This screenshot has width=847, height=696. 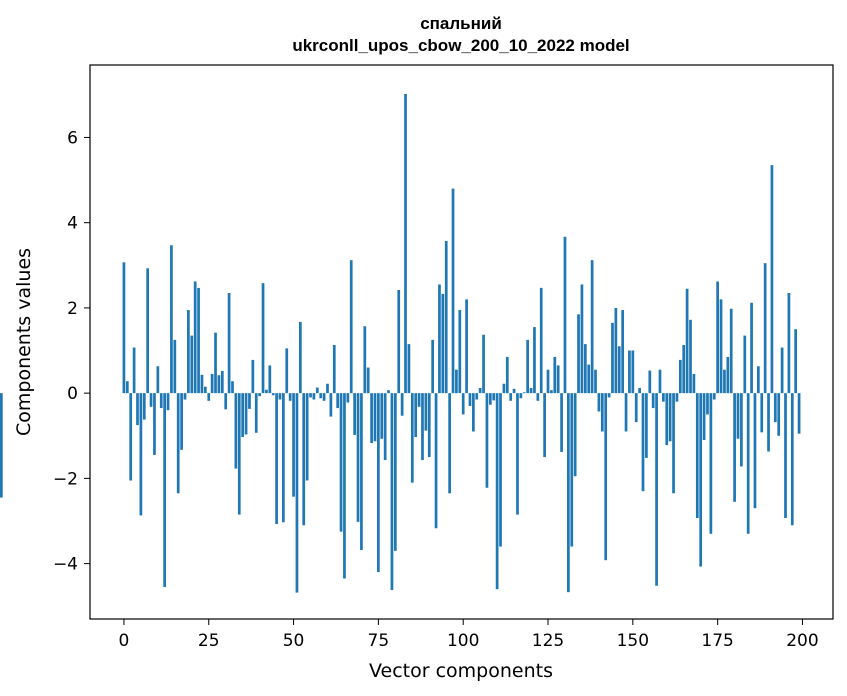 I want to click on x-tick-label: 50, so click(x=294, y=641).